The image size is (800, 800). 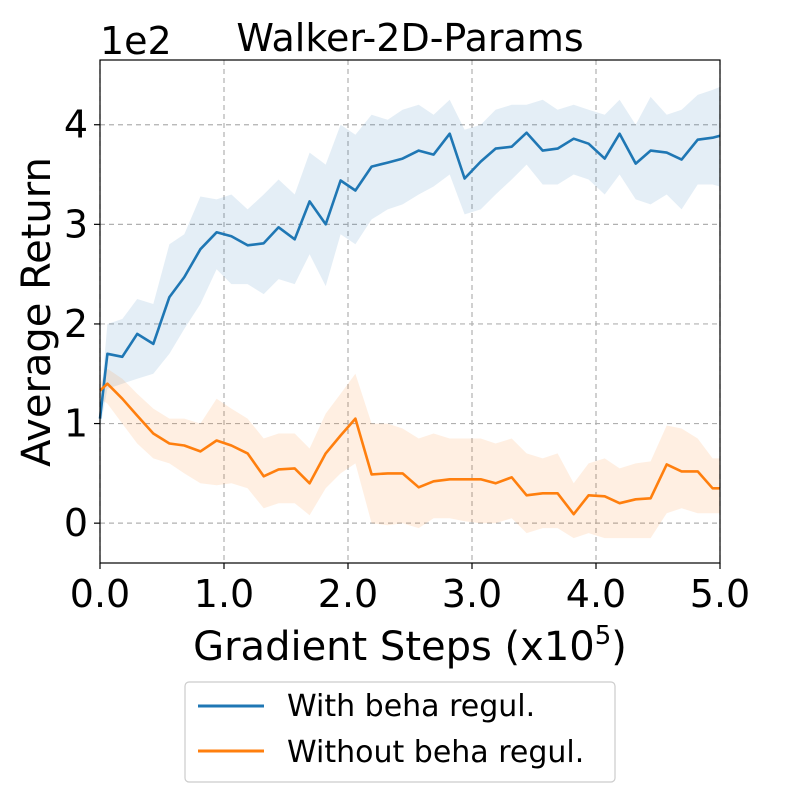 I want to click on x-axis-label-prefix: Gradient Steps (x10, so click(x=394, y=647).